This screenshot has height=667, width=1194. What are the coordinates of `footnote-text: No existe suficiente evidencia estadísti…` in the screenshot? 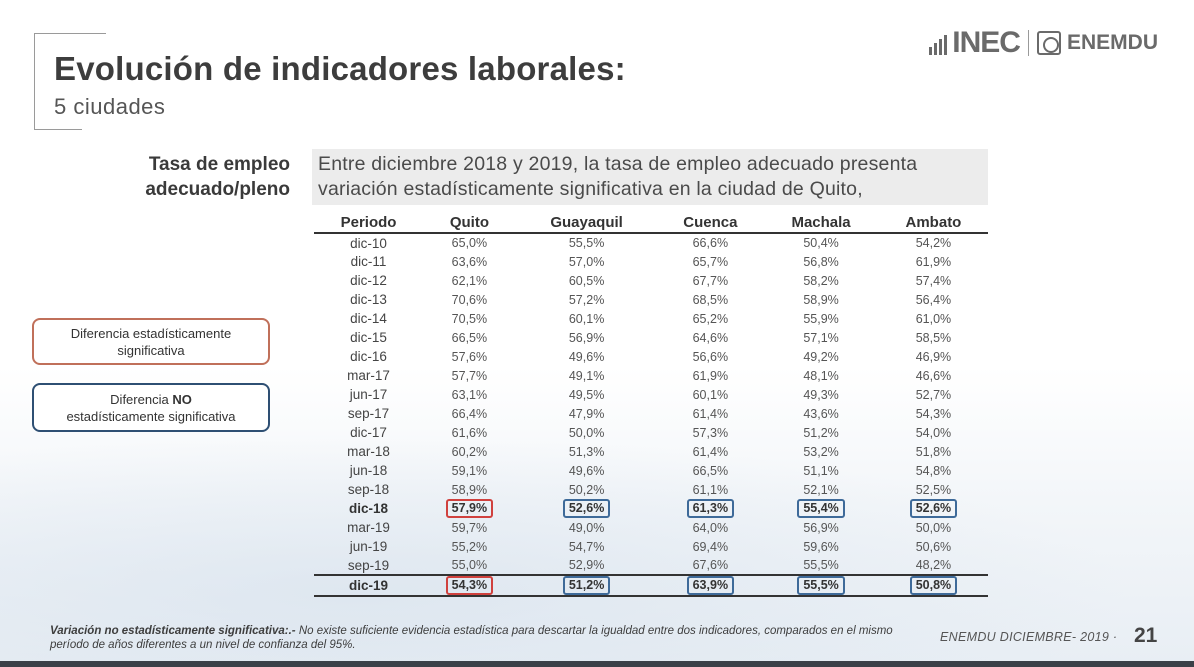 It's located at (471, 638).